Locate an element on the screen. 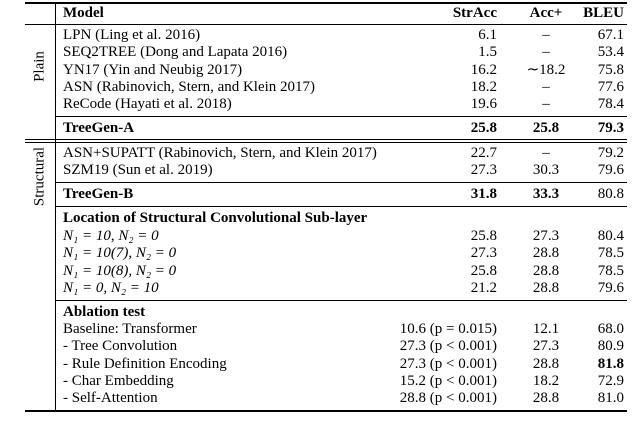 The width and height of the screenshot is (640, 439). model-name: ReCode (Hayati et al. 2018) is located at coordinates (147, 104).